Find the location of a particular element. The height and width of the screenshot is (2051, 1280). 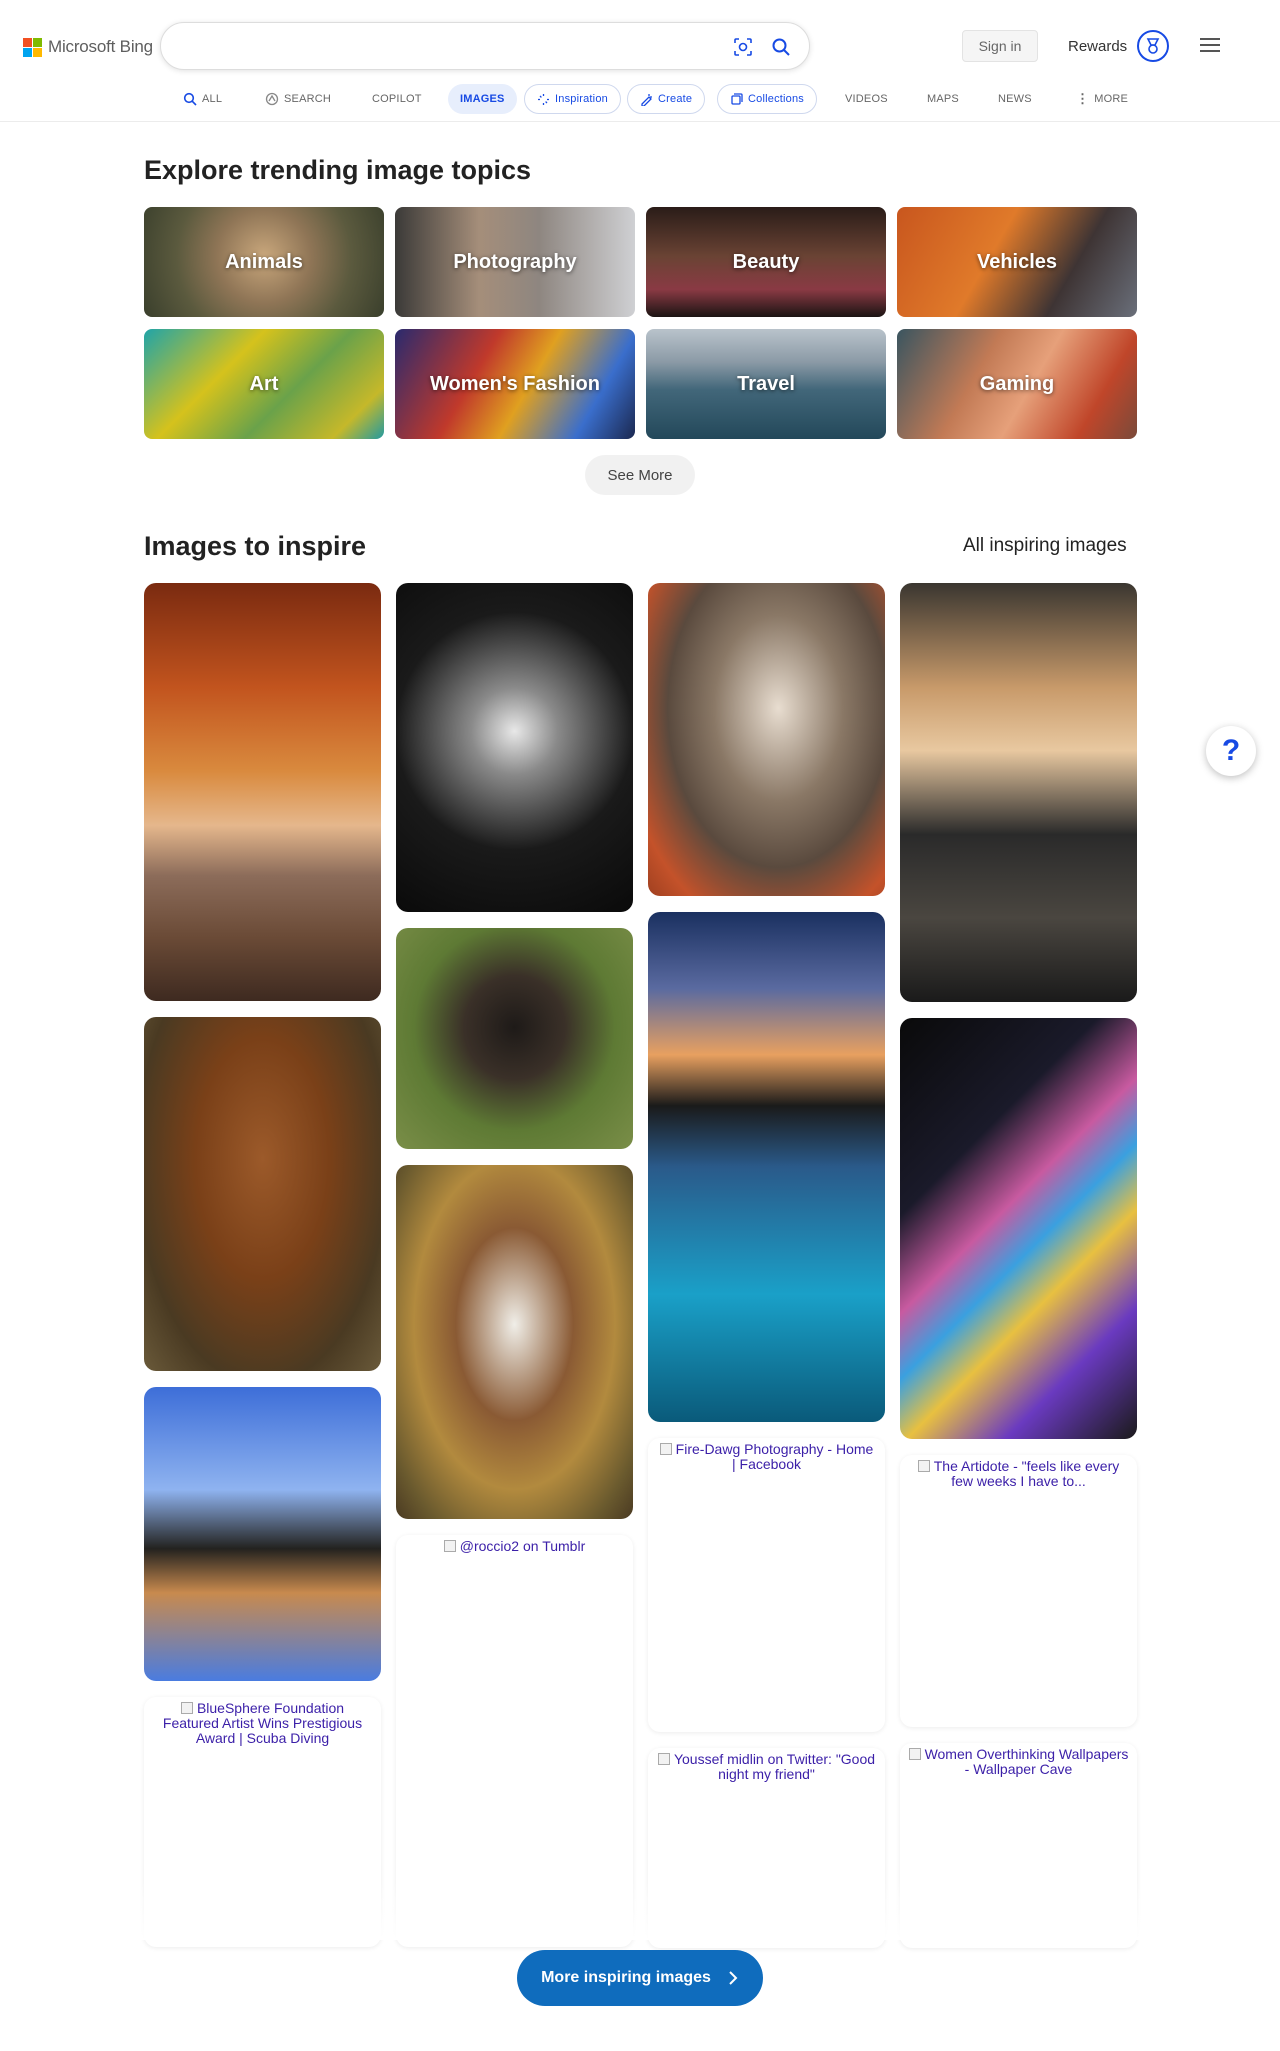

tab-label: Collections is located at coordinates (776, 99).